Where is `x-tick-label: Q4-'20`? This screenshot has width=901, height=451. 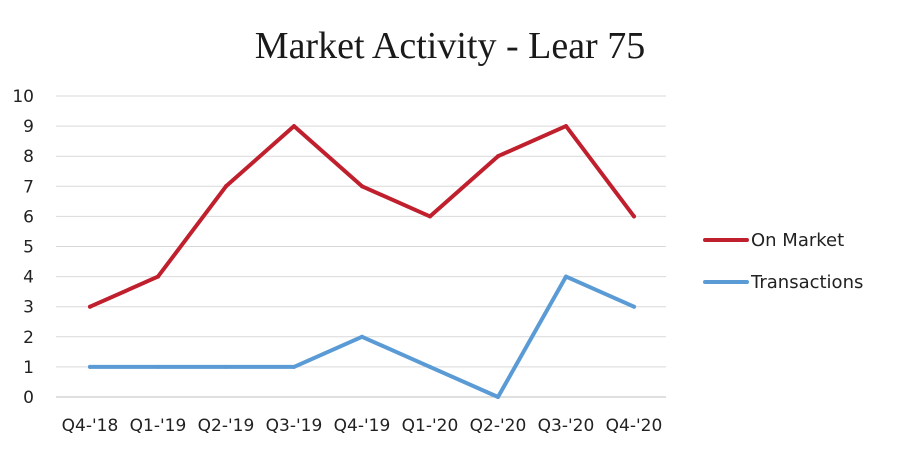 x-tick-label: Q4-'20 is located at coordinates (634, 426).